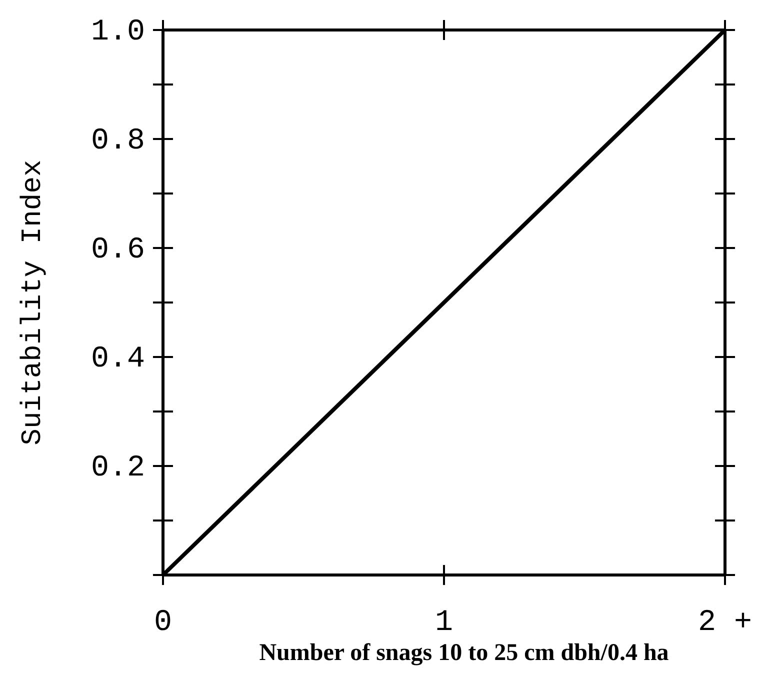  Describe the element at coordinates (117, 141) in the screenshot. I see `y-tick-label: 0.8` at that location.